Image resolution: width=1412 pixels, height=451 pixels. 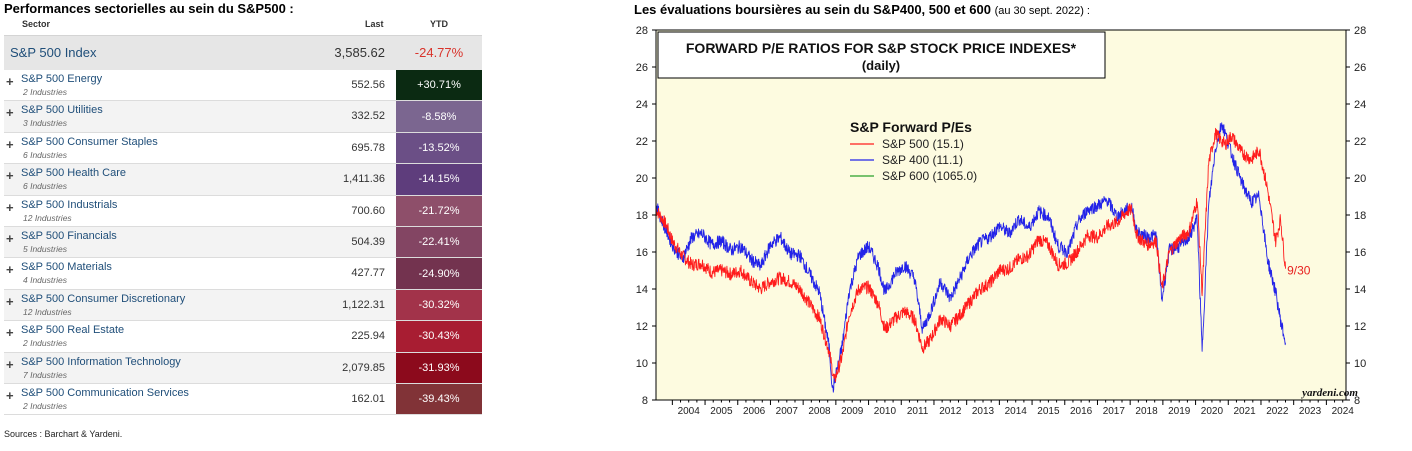 What do you see at coordinates (63, 434) in the screenshot?
I see `sources-note: Sources : Barchart & Yardeni.` at bounding box center [63, 434].